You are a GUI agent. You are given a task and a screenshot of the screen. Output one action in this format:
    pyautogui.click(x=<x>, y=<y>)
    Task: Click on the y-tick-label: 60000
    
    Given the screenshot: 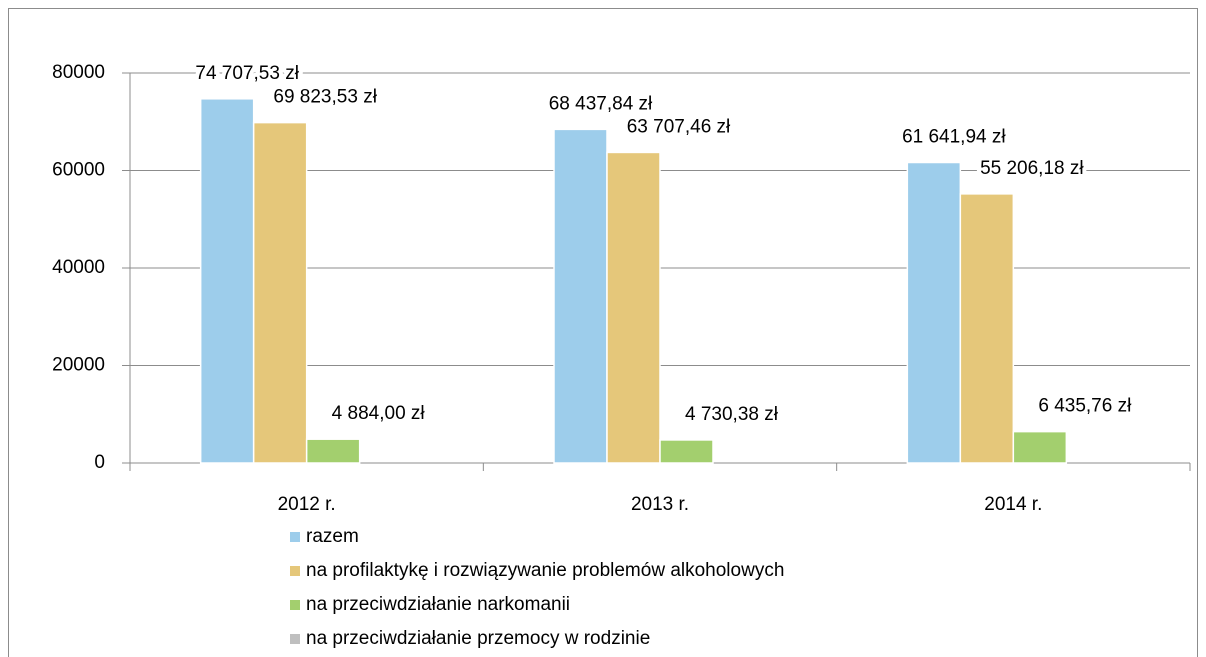 What is the action you would take?
    pyautogui.click(x=78, y=170)
    